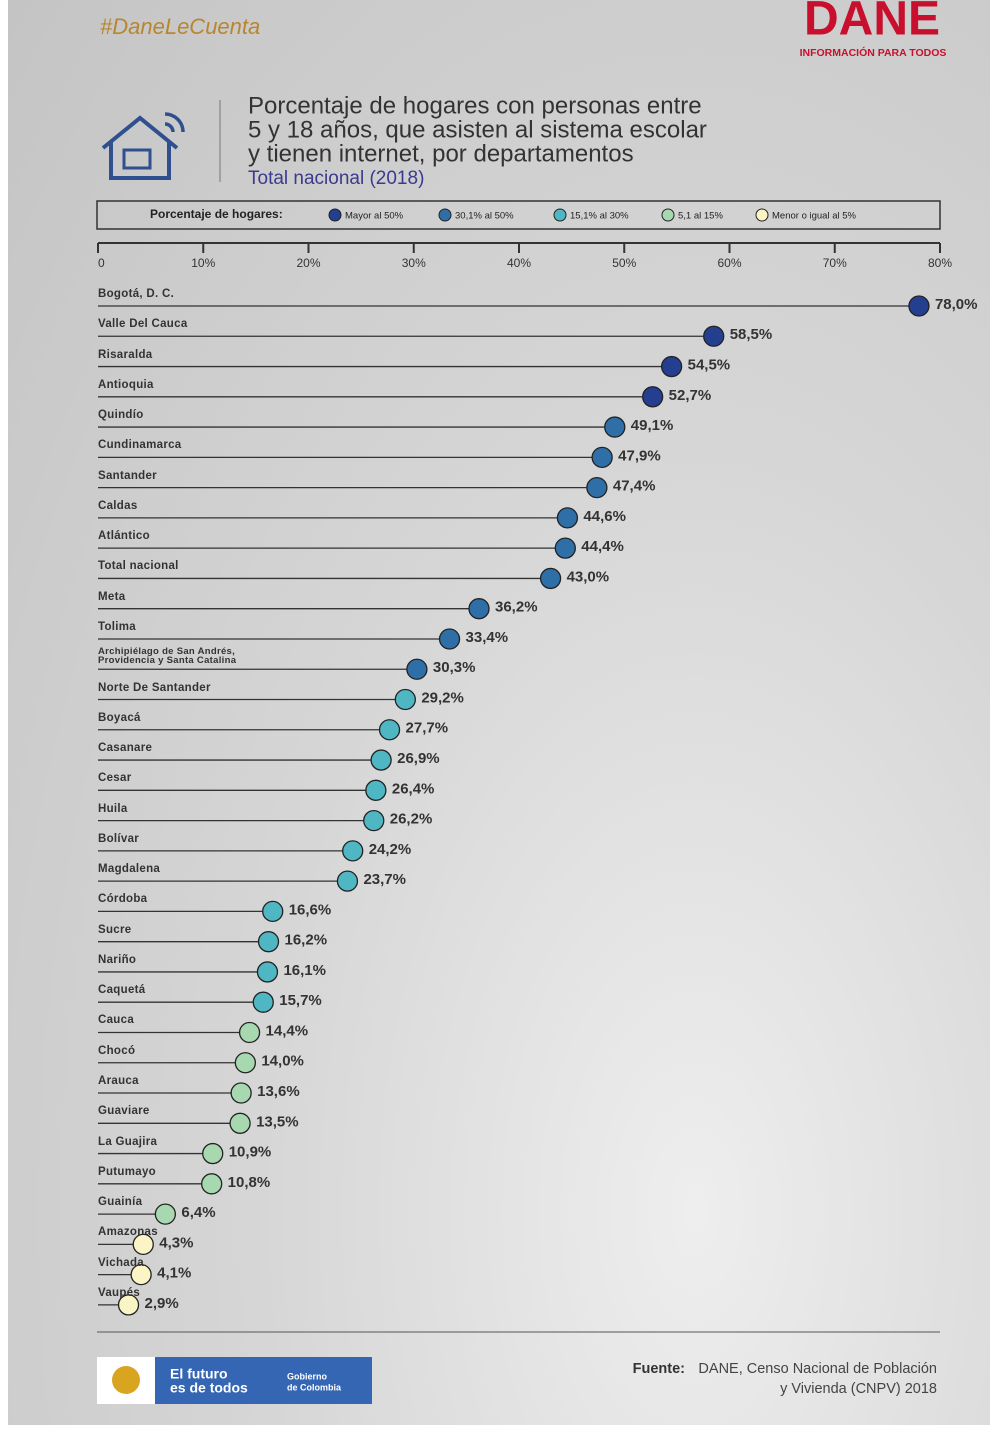 This screenshot has height=1441, width=1002. What do you see at coordinates (872, 23) in the screenshot?
I see `logo: DANE` at bounding box center [872, 23].